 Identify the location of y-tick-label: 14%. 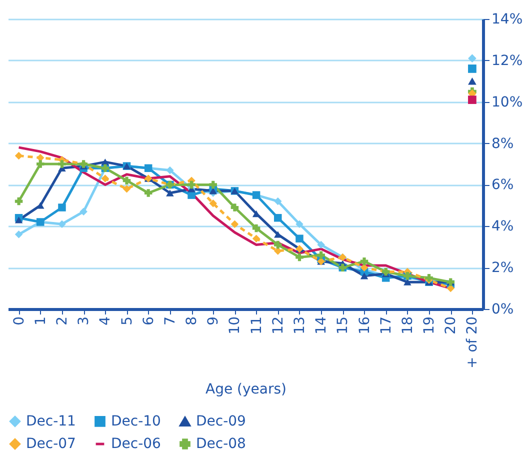
(507, 20).